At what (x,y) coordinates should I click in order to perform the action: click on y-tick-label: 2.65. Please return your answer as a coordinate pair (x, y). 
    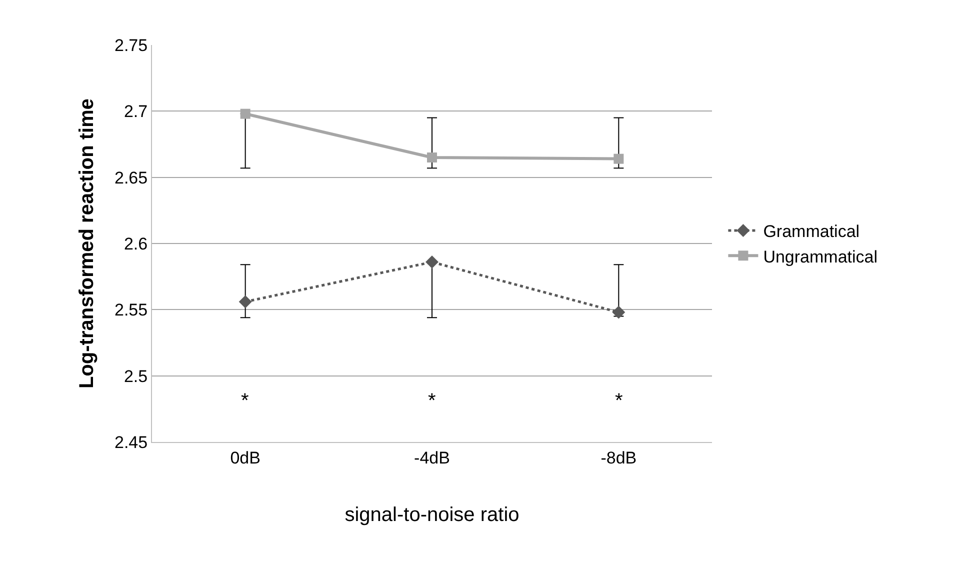
    Looking at the image, I should click on (131, 178).